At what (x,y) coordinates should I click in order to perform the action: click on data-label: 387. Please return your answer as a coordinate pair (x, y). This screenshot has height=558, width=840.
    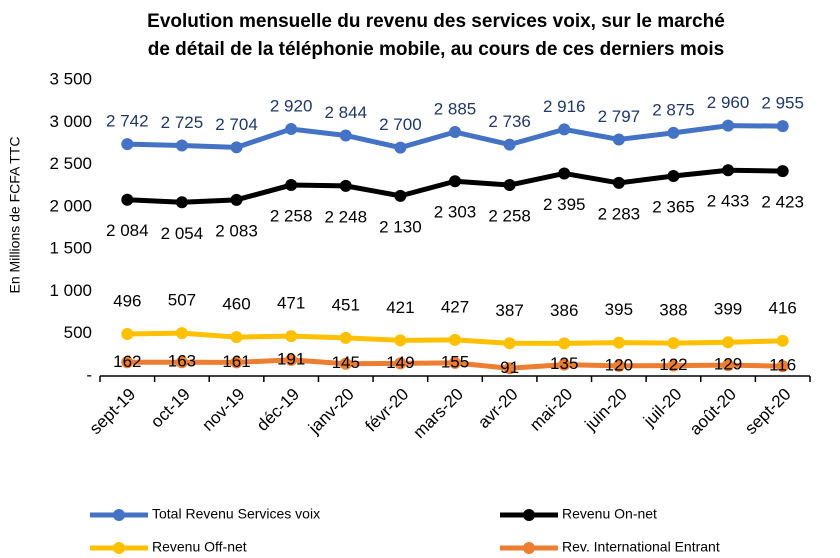
    Looking at the image, I should click on (509, 310).